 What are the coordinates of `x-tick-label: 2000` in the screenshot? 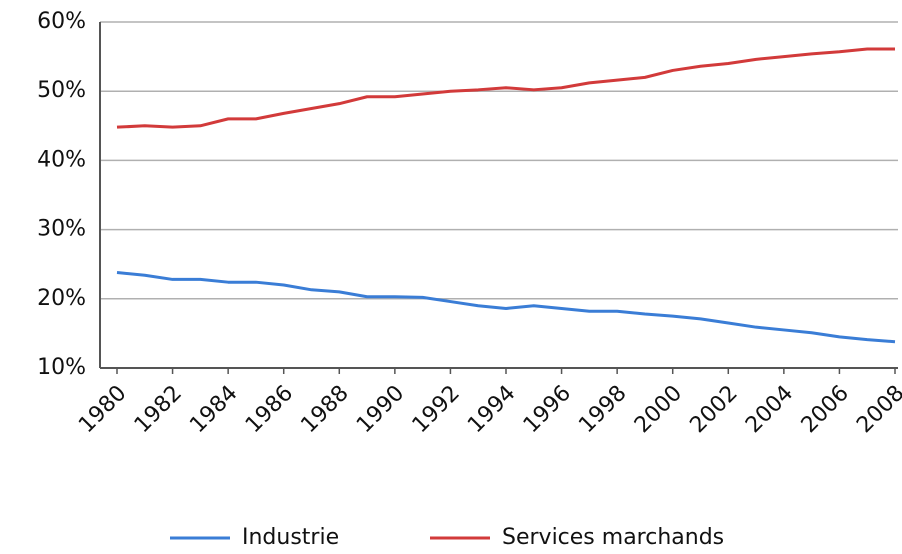 It's located at (658, 409).